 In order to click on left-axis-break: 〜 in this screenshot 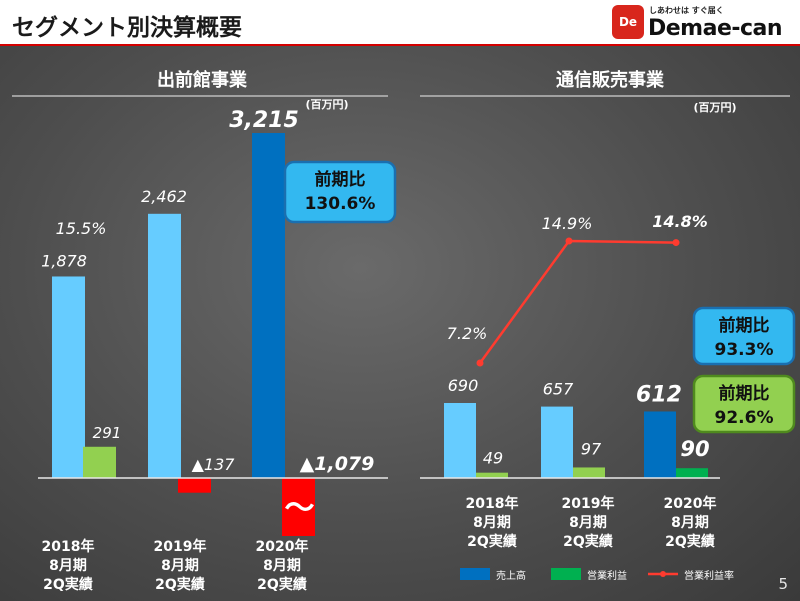, I will do `click(300, 508)`.